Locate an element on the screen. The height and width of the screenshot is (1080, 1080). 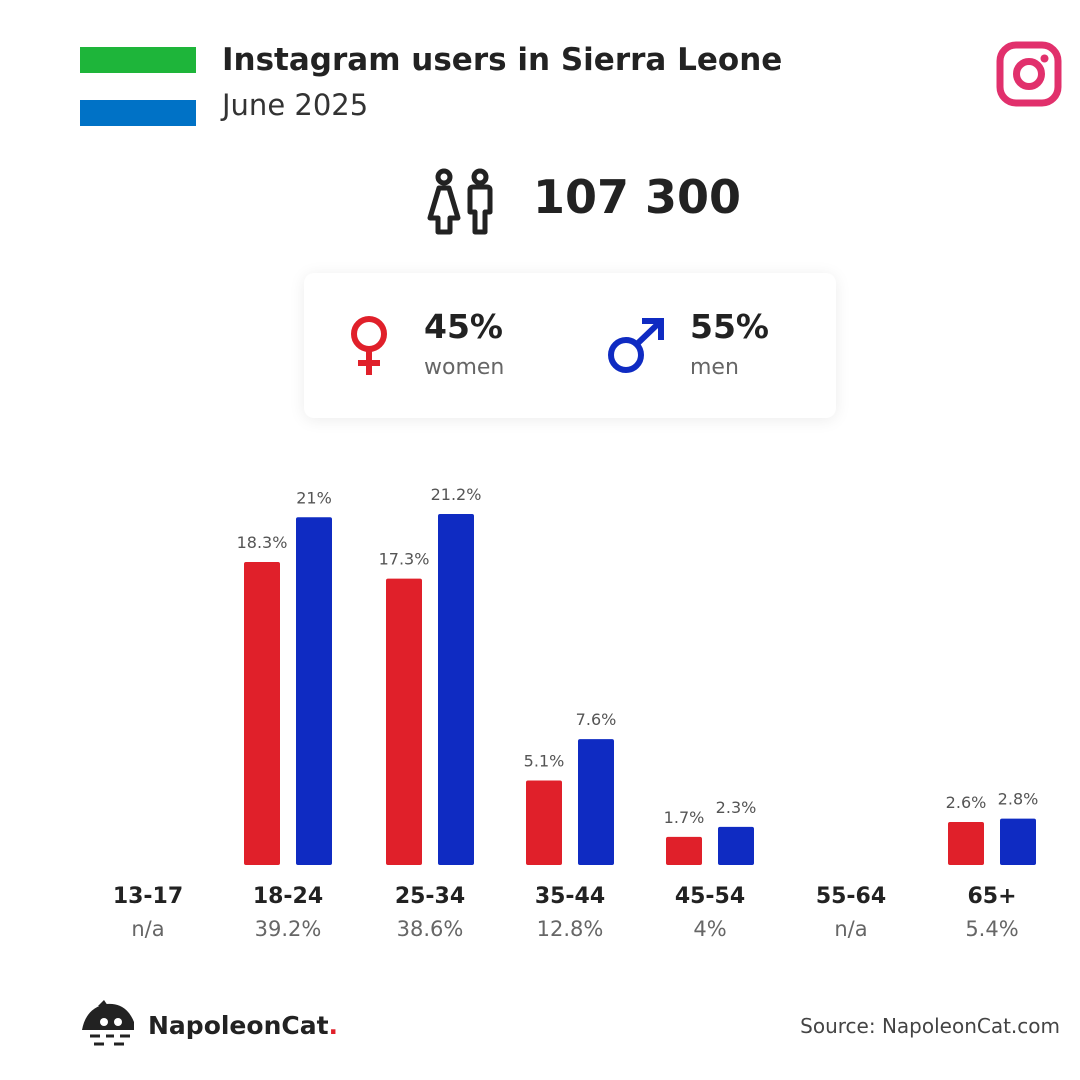
women-label: women is located at coordinates (464, 367).